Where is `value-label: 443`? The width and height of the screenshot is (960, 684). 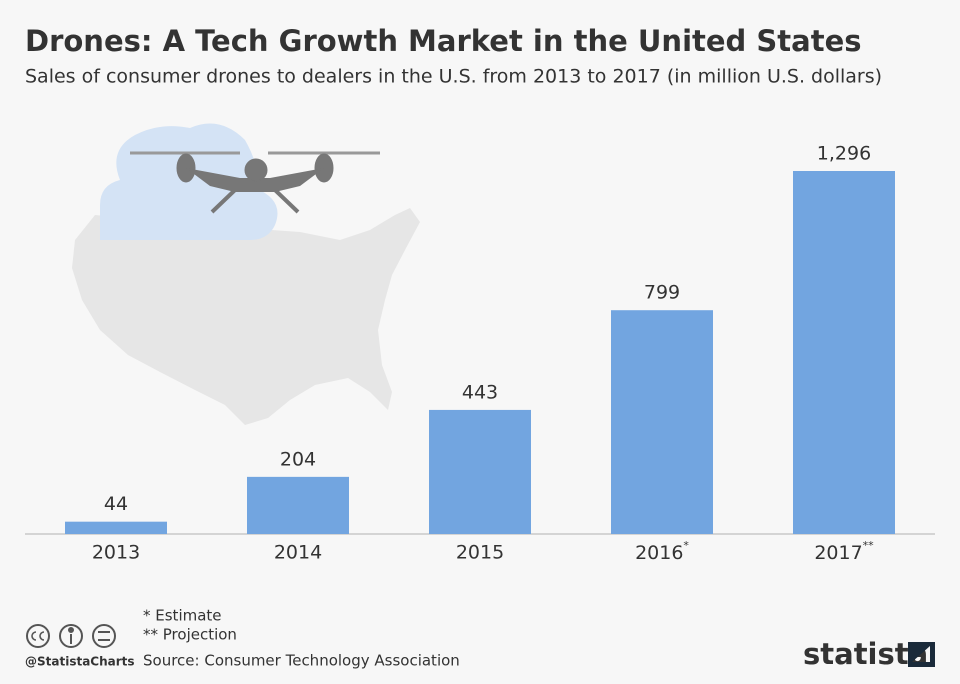 value-label: 443 is located at coordinates (480, 392).